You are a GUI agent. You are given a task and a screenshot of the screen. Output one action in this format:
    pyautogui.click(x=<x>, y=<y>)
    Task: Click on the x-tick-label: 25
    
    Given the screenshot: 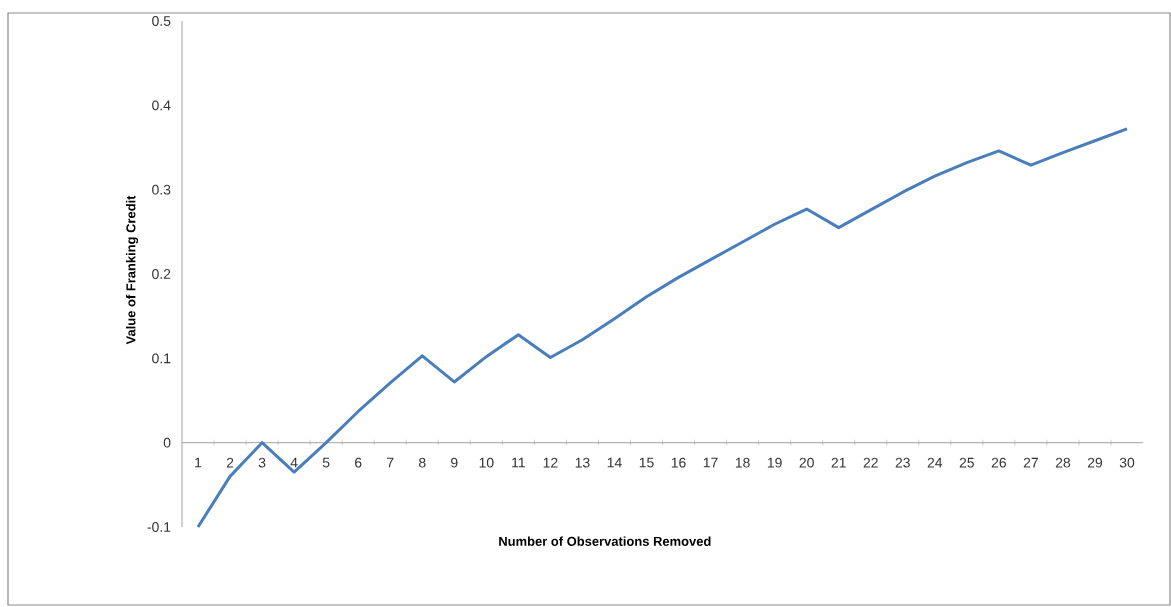 What is the action you would take?
    pyautogui.click(x=966, y=462)
    